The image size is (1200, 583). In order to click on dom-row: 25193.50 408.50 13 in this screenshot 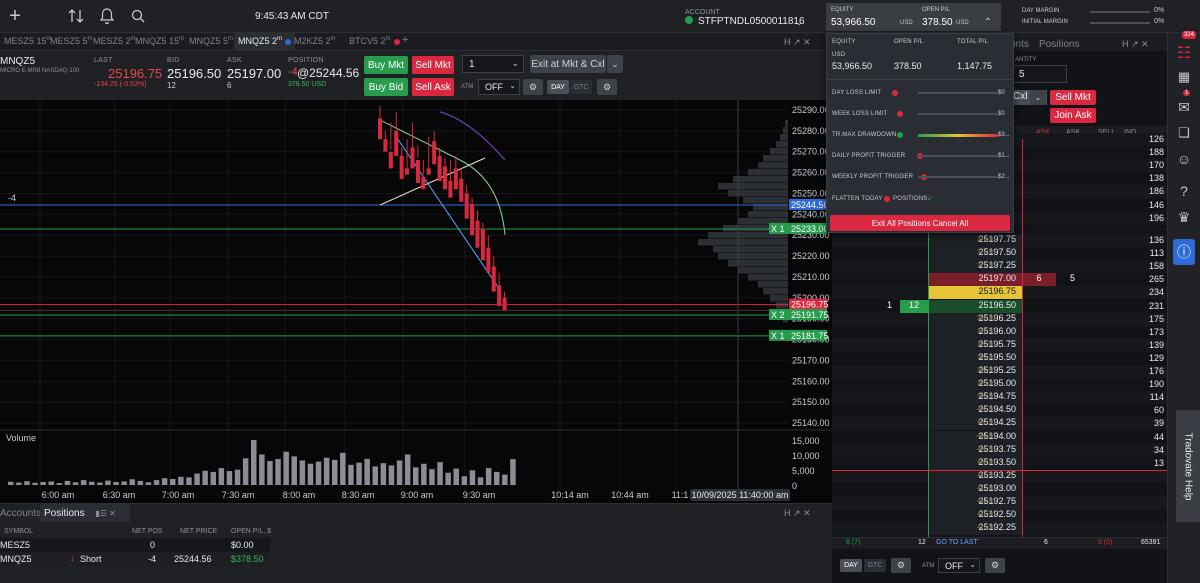, I will do `click(999, 463)`.